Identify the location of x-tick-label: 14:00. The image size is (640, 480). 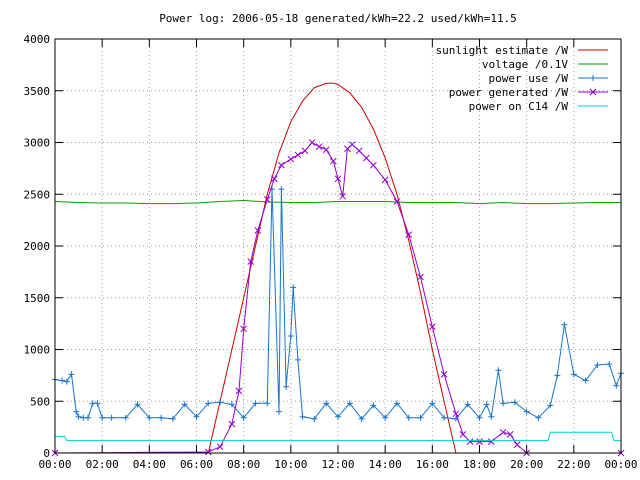
(385, 464).